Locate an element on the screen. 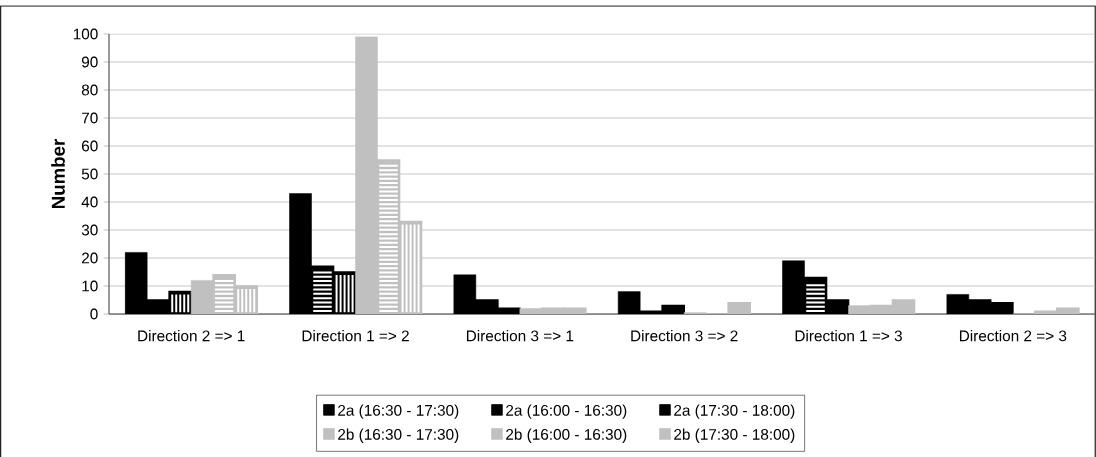 The width and height of the screenshot is (1096, 457). x-tick-label: Direction 3 => 2 is located at coordinates (684, 336).